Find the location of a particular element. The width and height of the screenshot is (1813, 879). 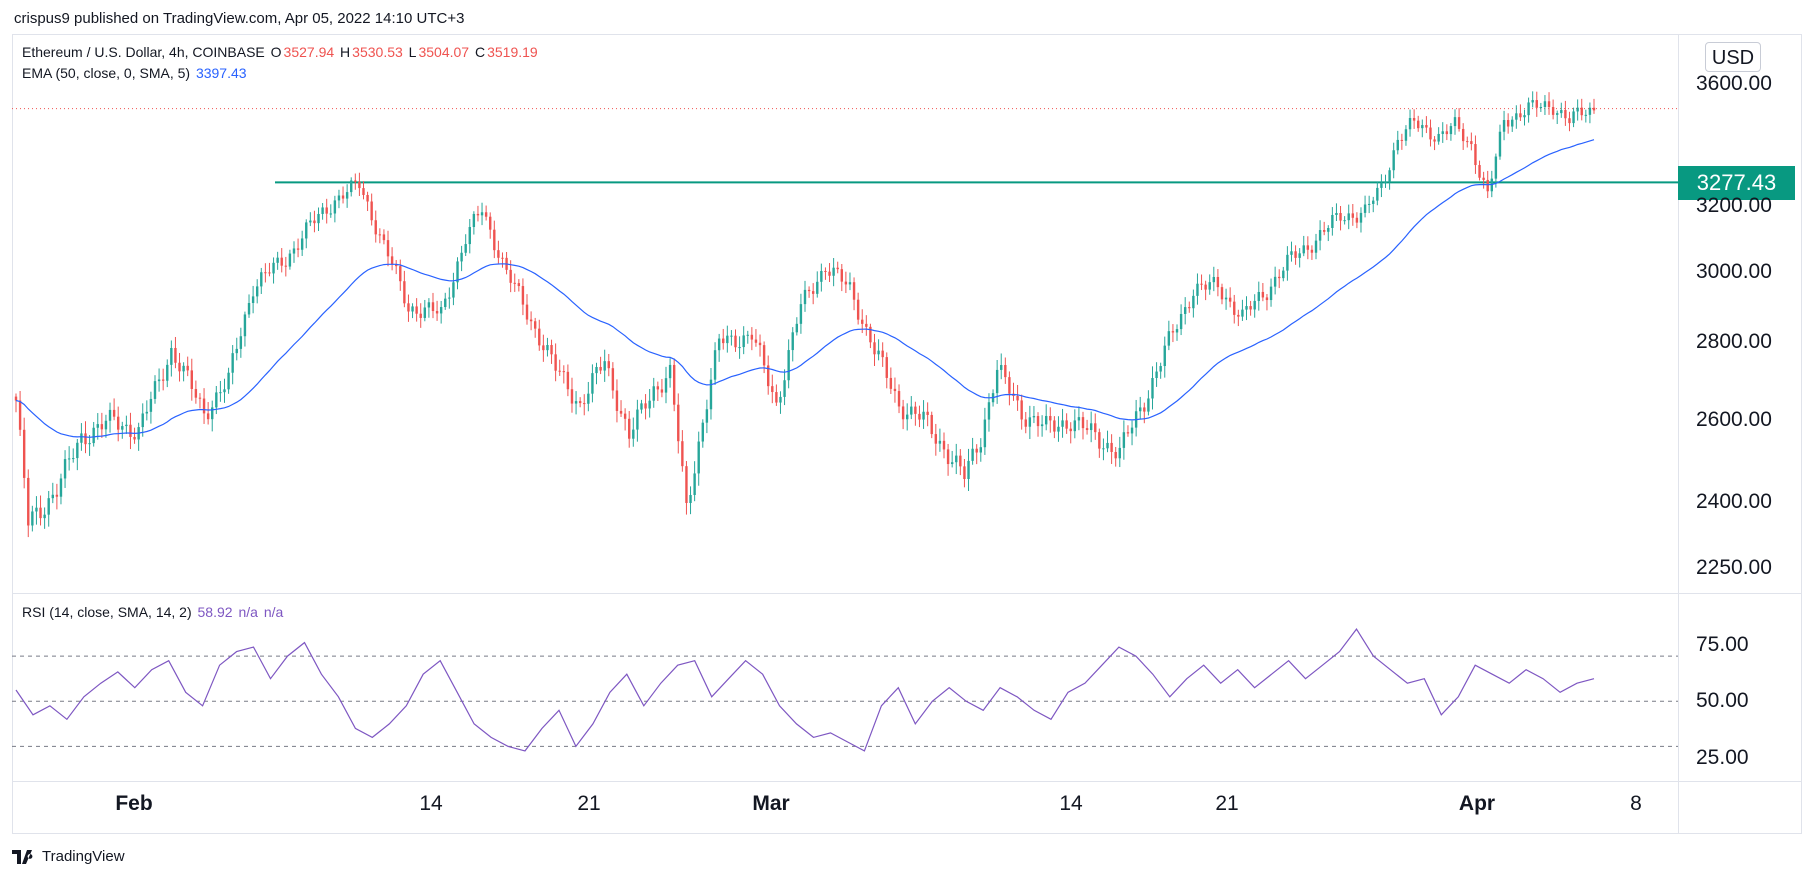

currency-button: USD is located at coordinates (1733, 57).